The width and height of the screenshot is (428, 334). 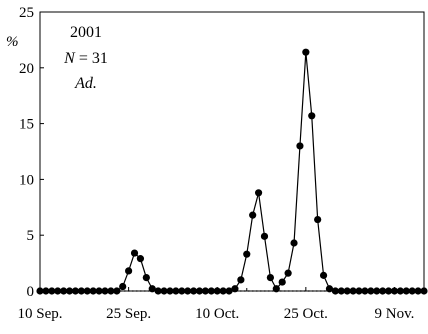 I want to click on y-tick-label: 15, so click(x=26, y=125).